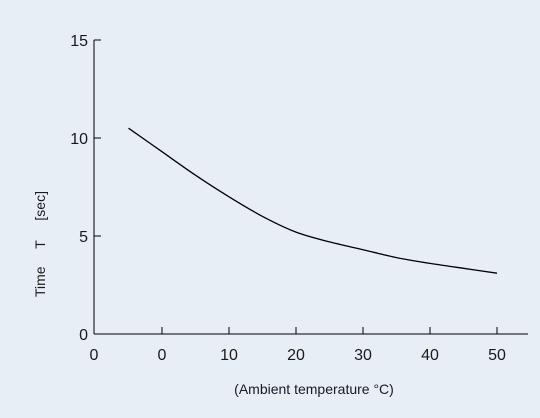 This screenshot has width=540, height=418. Describe the element at coordinates (430, 355) in the screenshot. I see `x-tick-label: 40` at that location.